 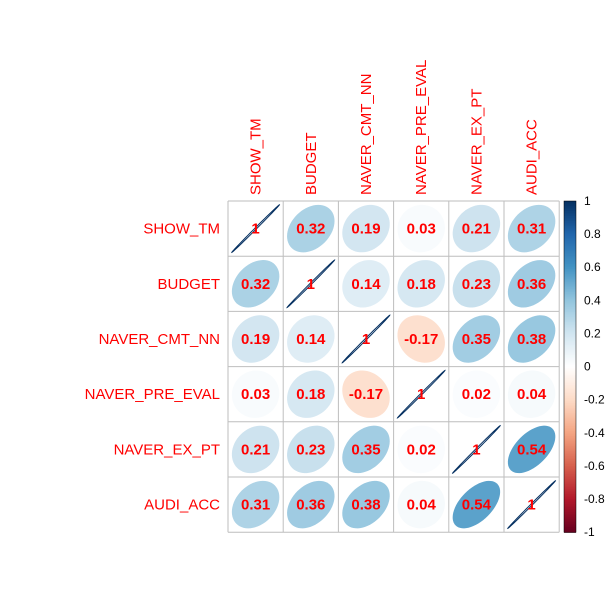 What do you see at coordinates (592, 234) in the screenshot?
I see `colorbar-tick-label: 0.8` at bounding box center [592, 234].